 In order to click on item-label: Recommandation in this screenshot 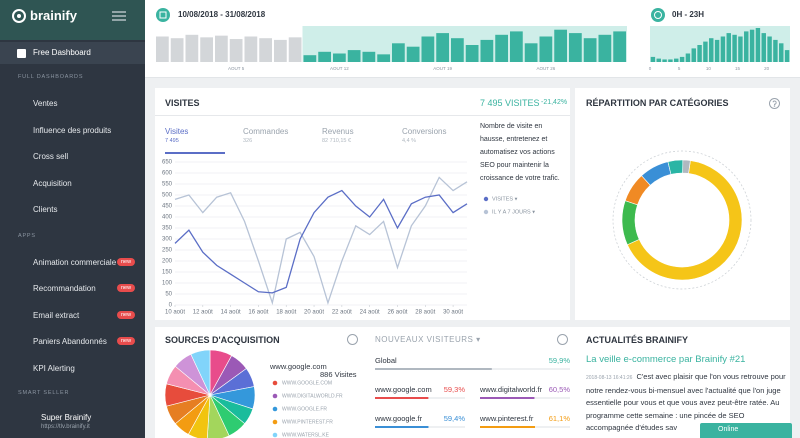, I will do `click(64, 288)`.